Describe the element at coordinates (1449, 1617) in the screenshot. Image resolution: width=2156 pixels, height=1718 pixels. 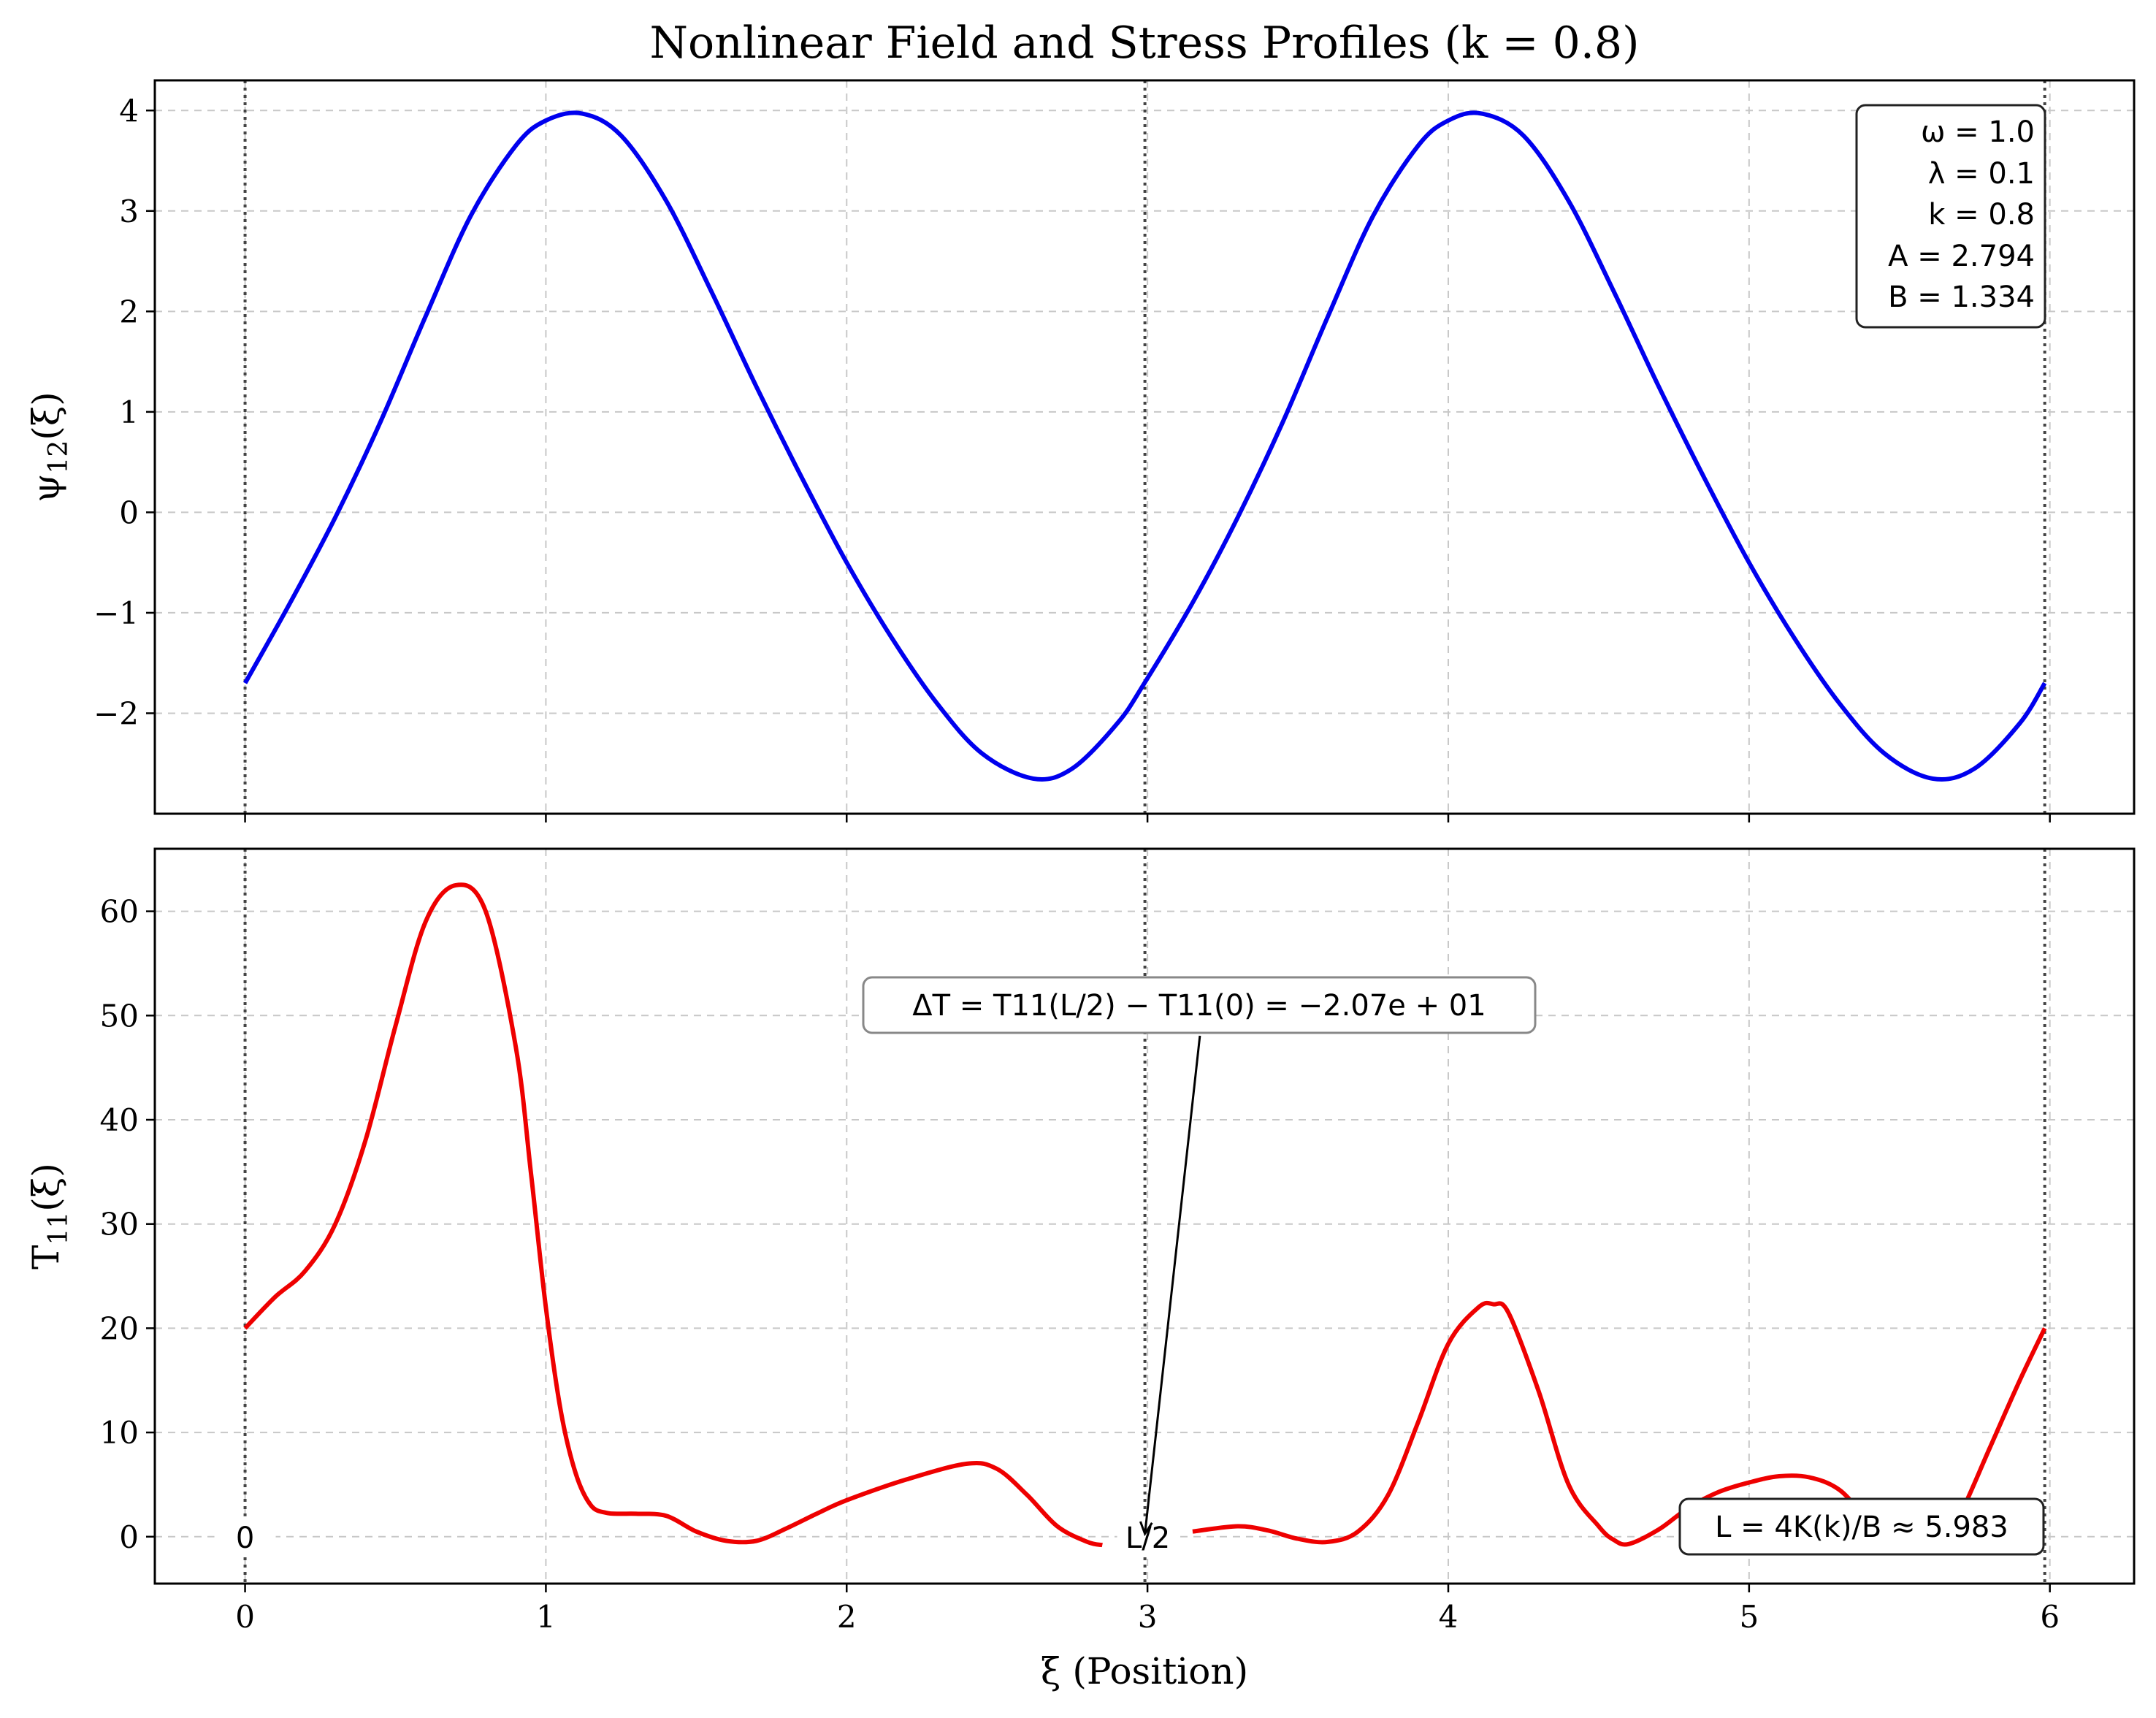
I see `stress-x-tick-label: 4` at that location.